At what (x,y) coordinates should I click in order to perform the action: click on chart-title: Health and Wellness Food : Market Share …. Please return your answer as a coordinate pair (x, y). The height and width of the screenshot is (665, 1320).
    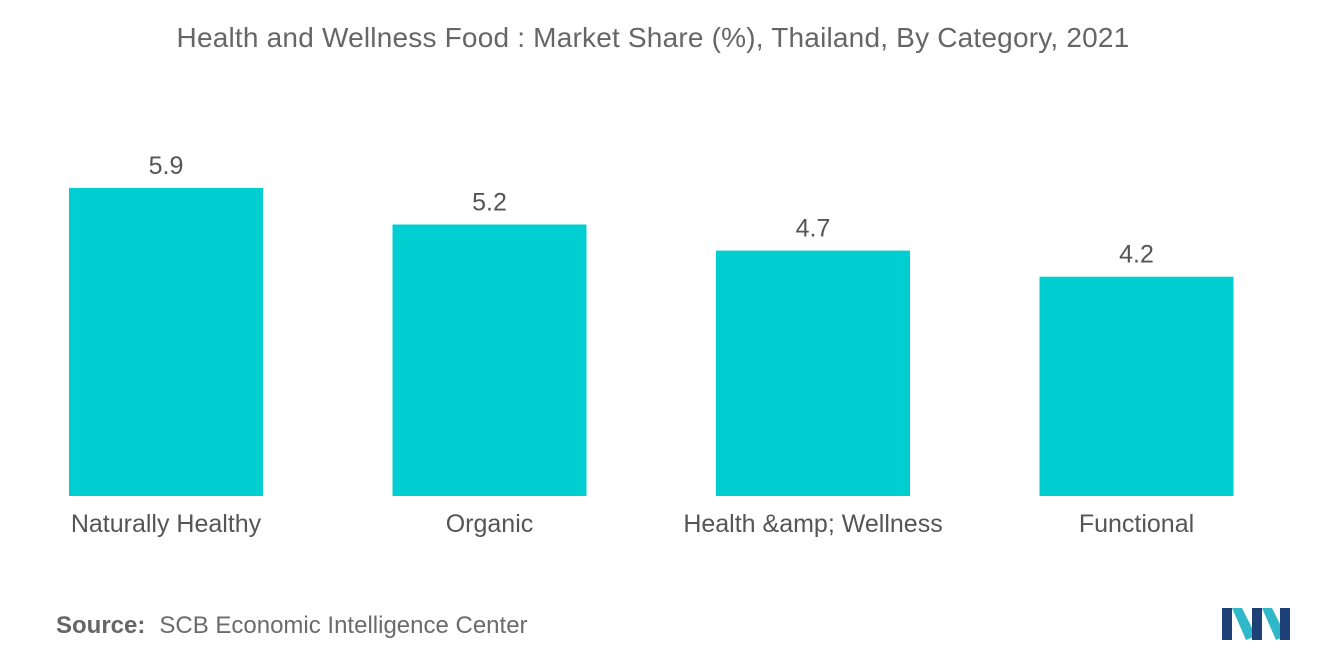
    Looking at the image, I should click on (653, 37).